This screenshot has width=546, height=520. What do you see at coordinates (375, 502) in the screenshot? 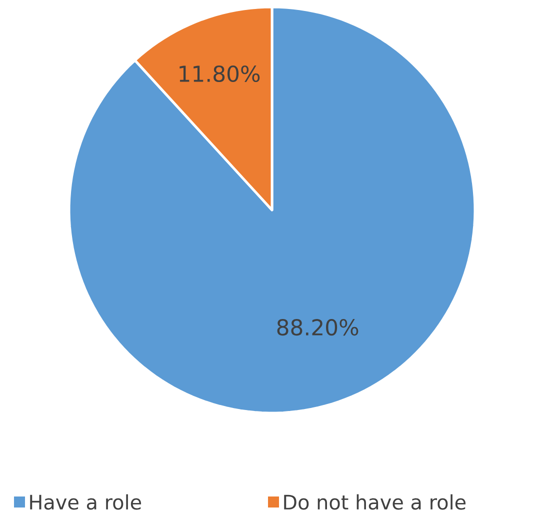
I see `legend-label: Do not have a role` at bounding box center [375, 502].